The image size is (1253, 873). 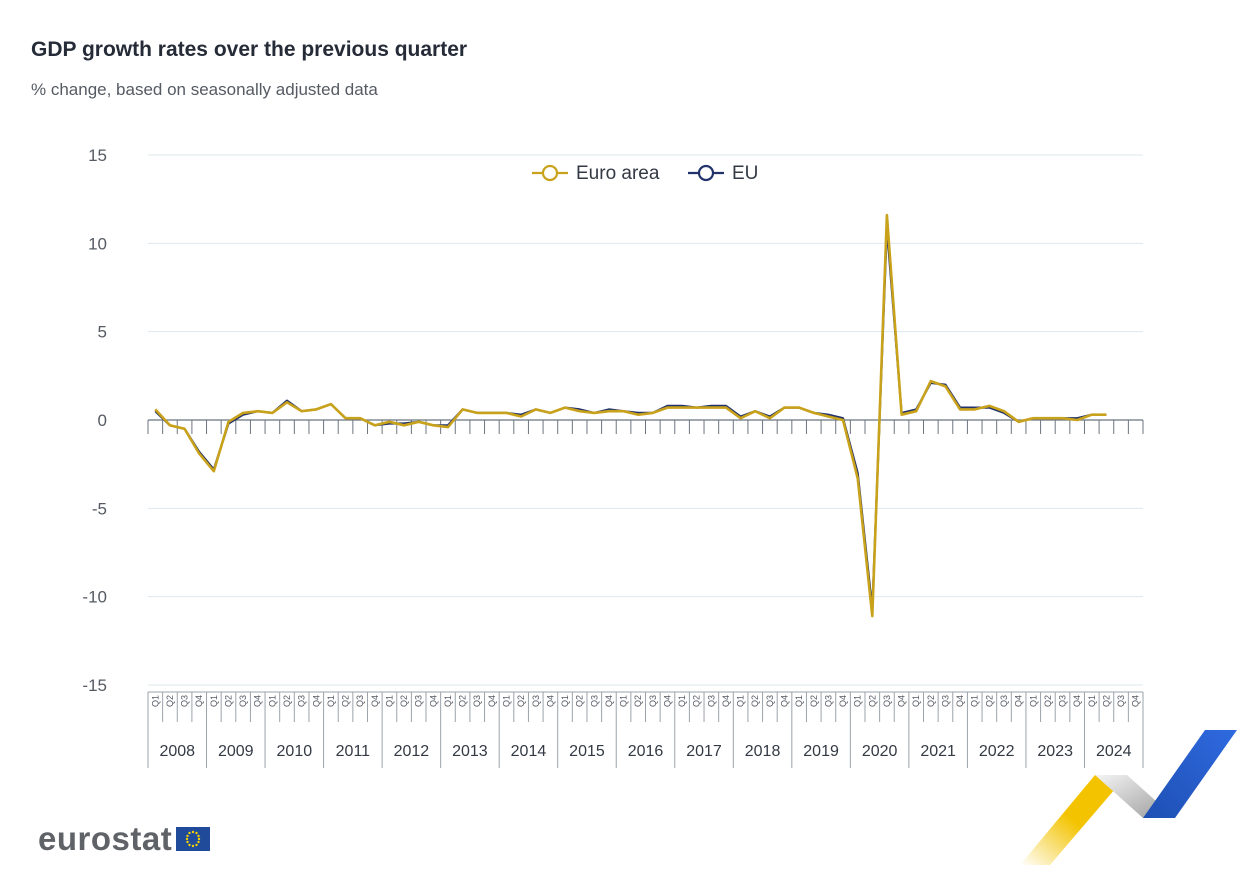 What do you see at coordinates (587, 751) in the screenshot?
I see `year-label: 2015` at bounding box center [587, 751].